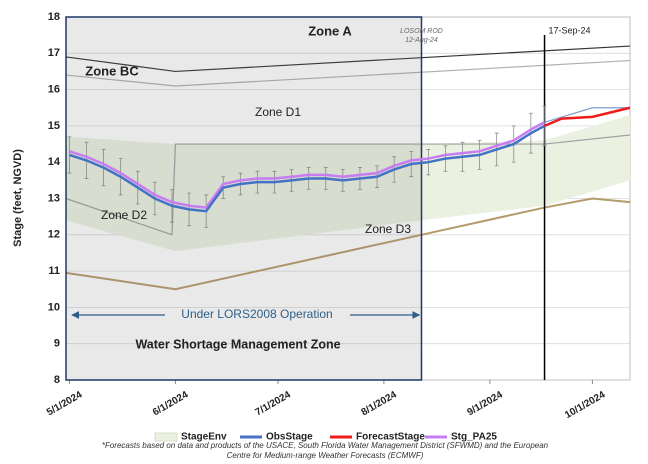 The height and width of the screenshot is (464, 648). I want to click on event-label: 12-Aug-24, so click(421, 40).